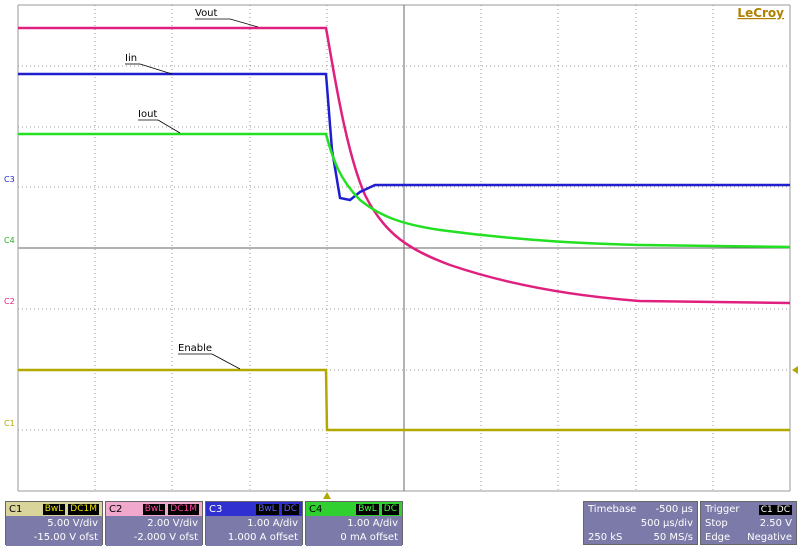 This screenshot has width=800, height=547. What do you see at coordinates (192, 194) in the screenshot?
I see `label-leaders` at bounding box center [192, 194].